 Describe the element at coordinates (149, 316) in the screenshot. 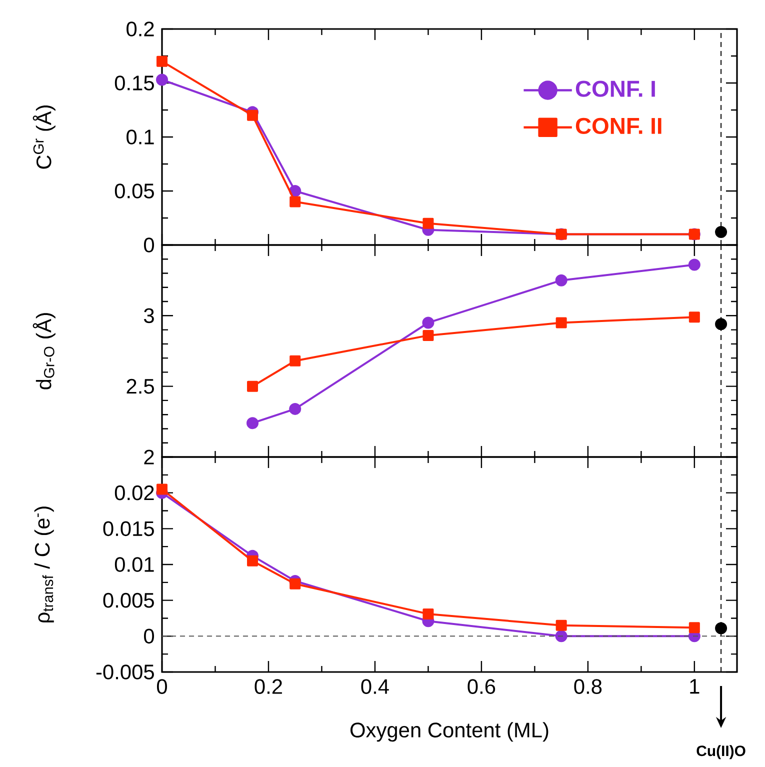

I see `y-tick-label: 3` at that location.